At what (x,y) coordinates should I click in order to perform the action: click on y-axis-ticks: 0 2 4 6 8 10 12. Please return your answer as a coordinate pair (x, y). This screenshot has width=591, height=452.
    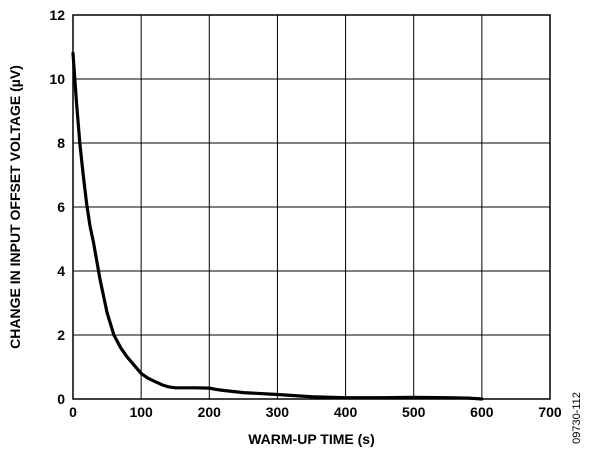
    Looking at the image, I should click on (57, 207).